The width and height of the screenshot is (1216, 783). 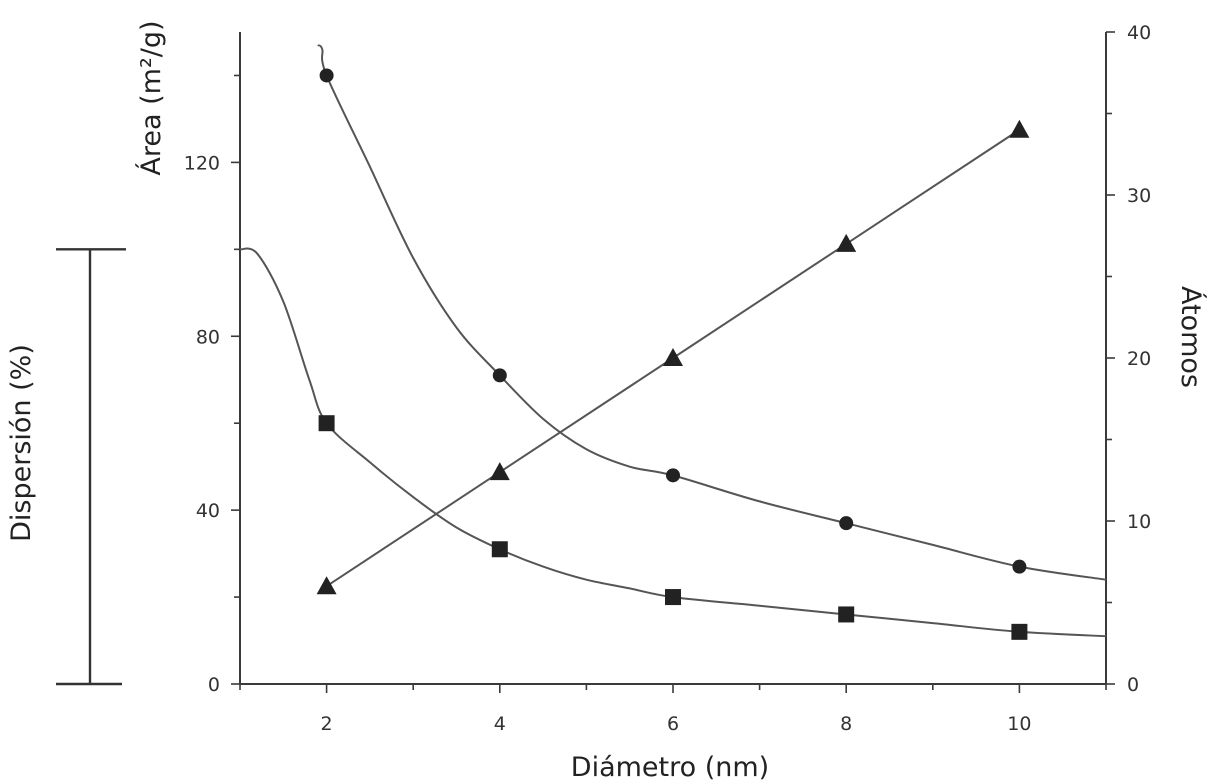 What do you see at coordinates (202, 163) in the screenshot?
I see `y-left-tick-label: 120` at bounding box center [202, 163].